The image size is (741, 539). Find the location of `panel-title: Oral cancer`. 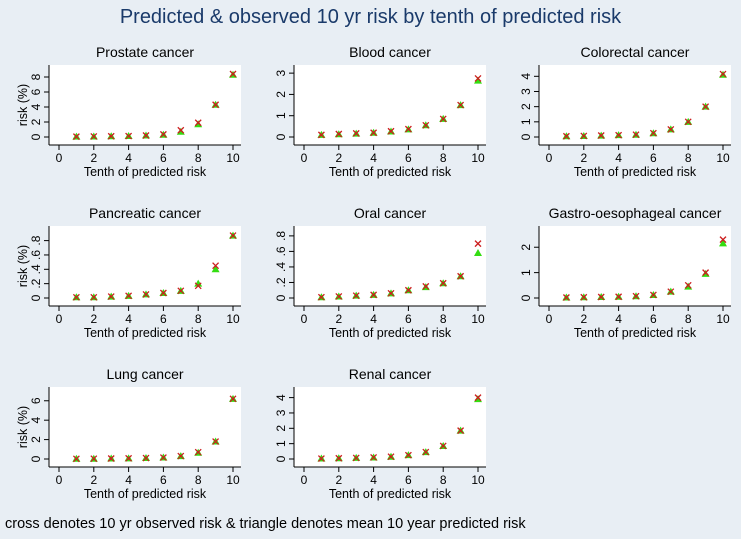

panel-title: Oral cancer is located at coordinates (390, 213).